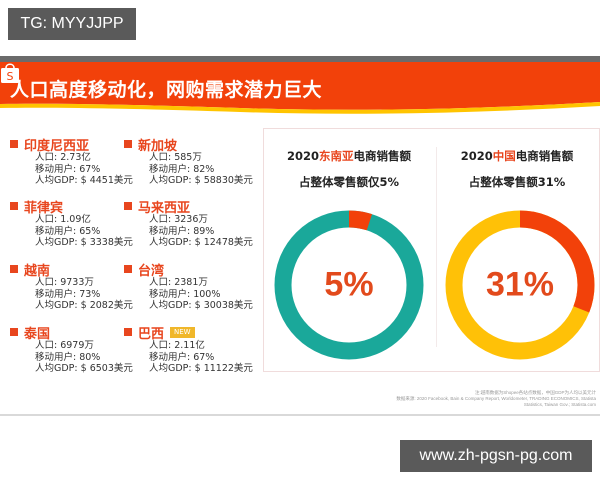 The image size is (600, 480). Describe the element at coordinates (177, 345) in the screenshot. I see `population-stat: 人口: 2.11亿` at that location.